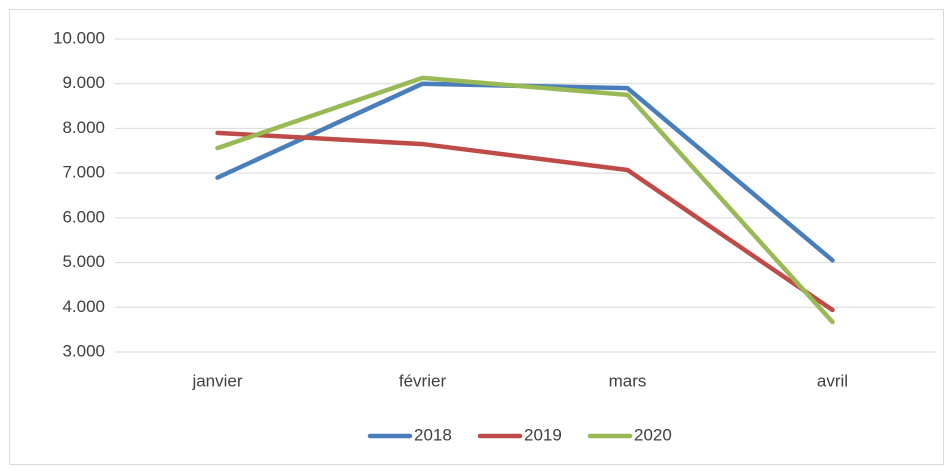 The image size is (946, 471). What do you see at coordinates (832, 380) in the screenshot?
I see `x-tick-label: avril` at bounding box center [832, 380].